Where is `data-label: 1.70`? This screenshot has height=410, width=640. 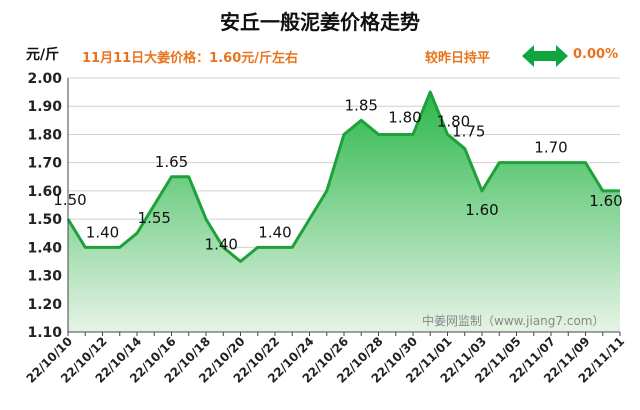 data-label: 1.70 is located at coordinates (550, 148).